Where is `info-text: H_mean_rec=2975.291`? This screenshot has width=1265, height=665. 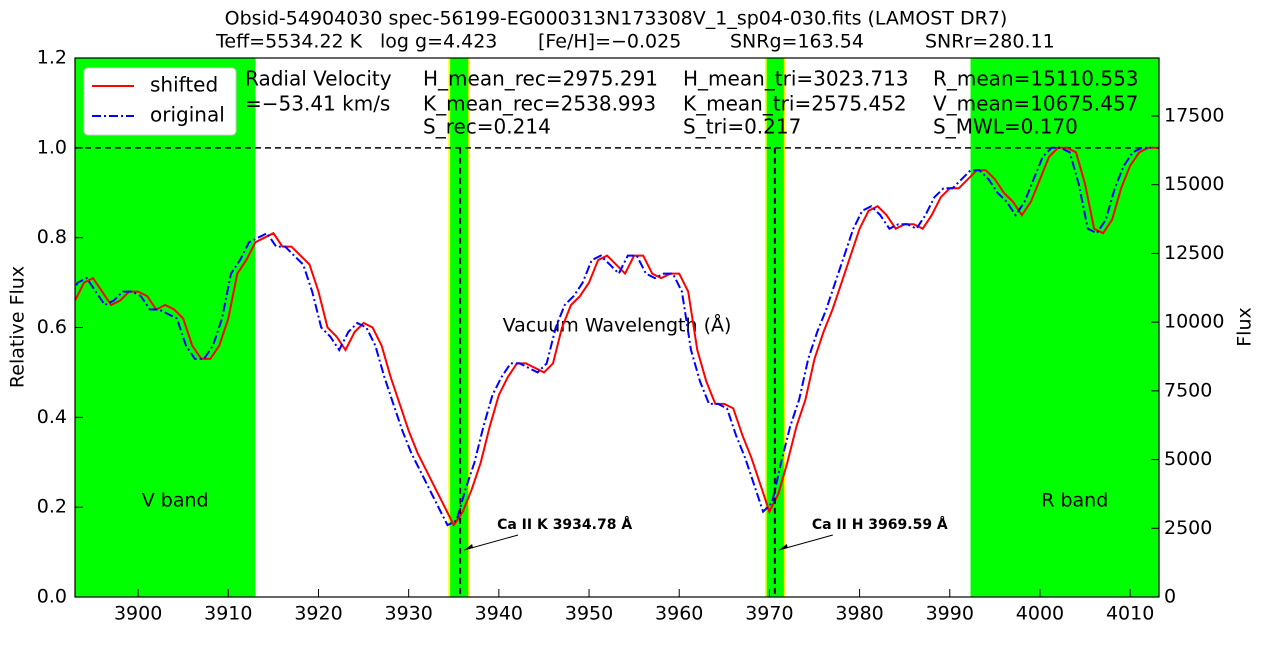
info-text: H_mean_rec=2975.291 is located at coordinates (540, 79).